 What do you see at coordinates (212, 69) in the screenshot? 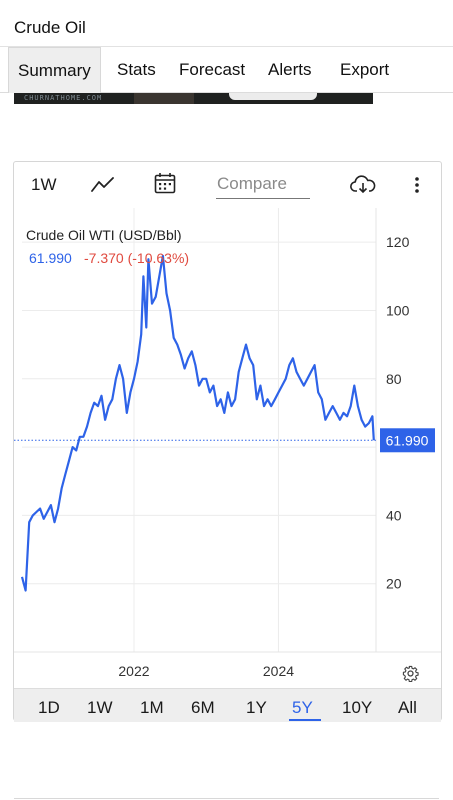
I see `tab-forecast: Forecast` at bounding box center [212, 69].